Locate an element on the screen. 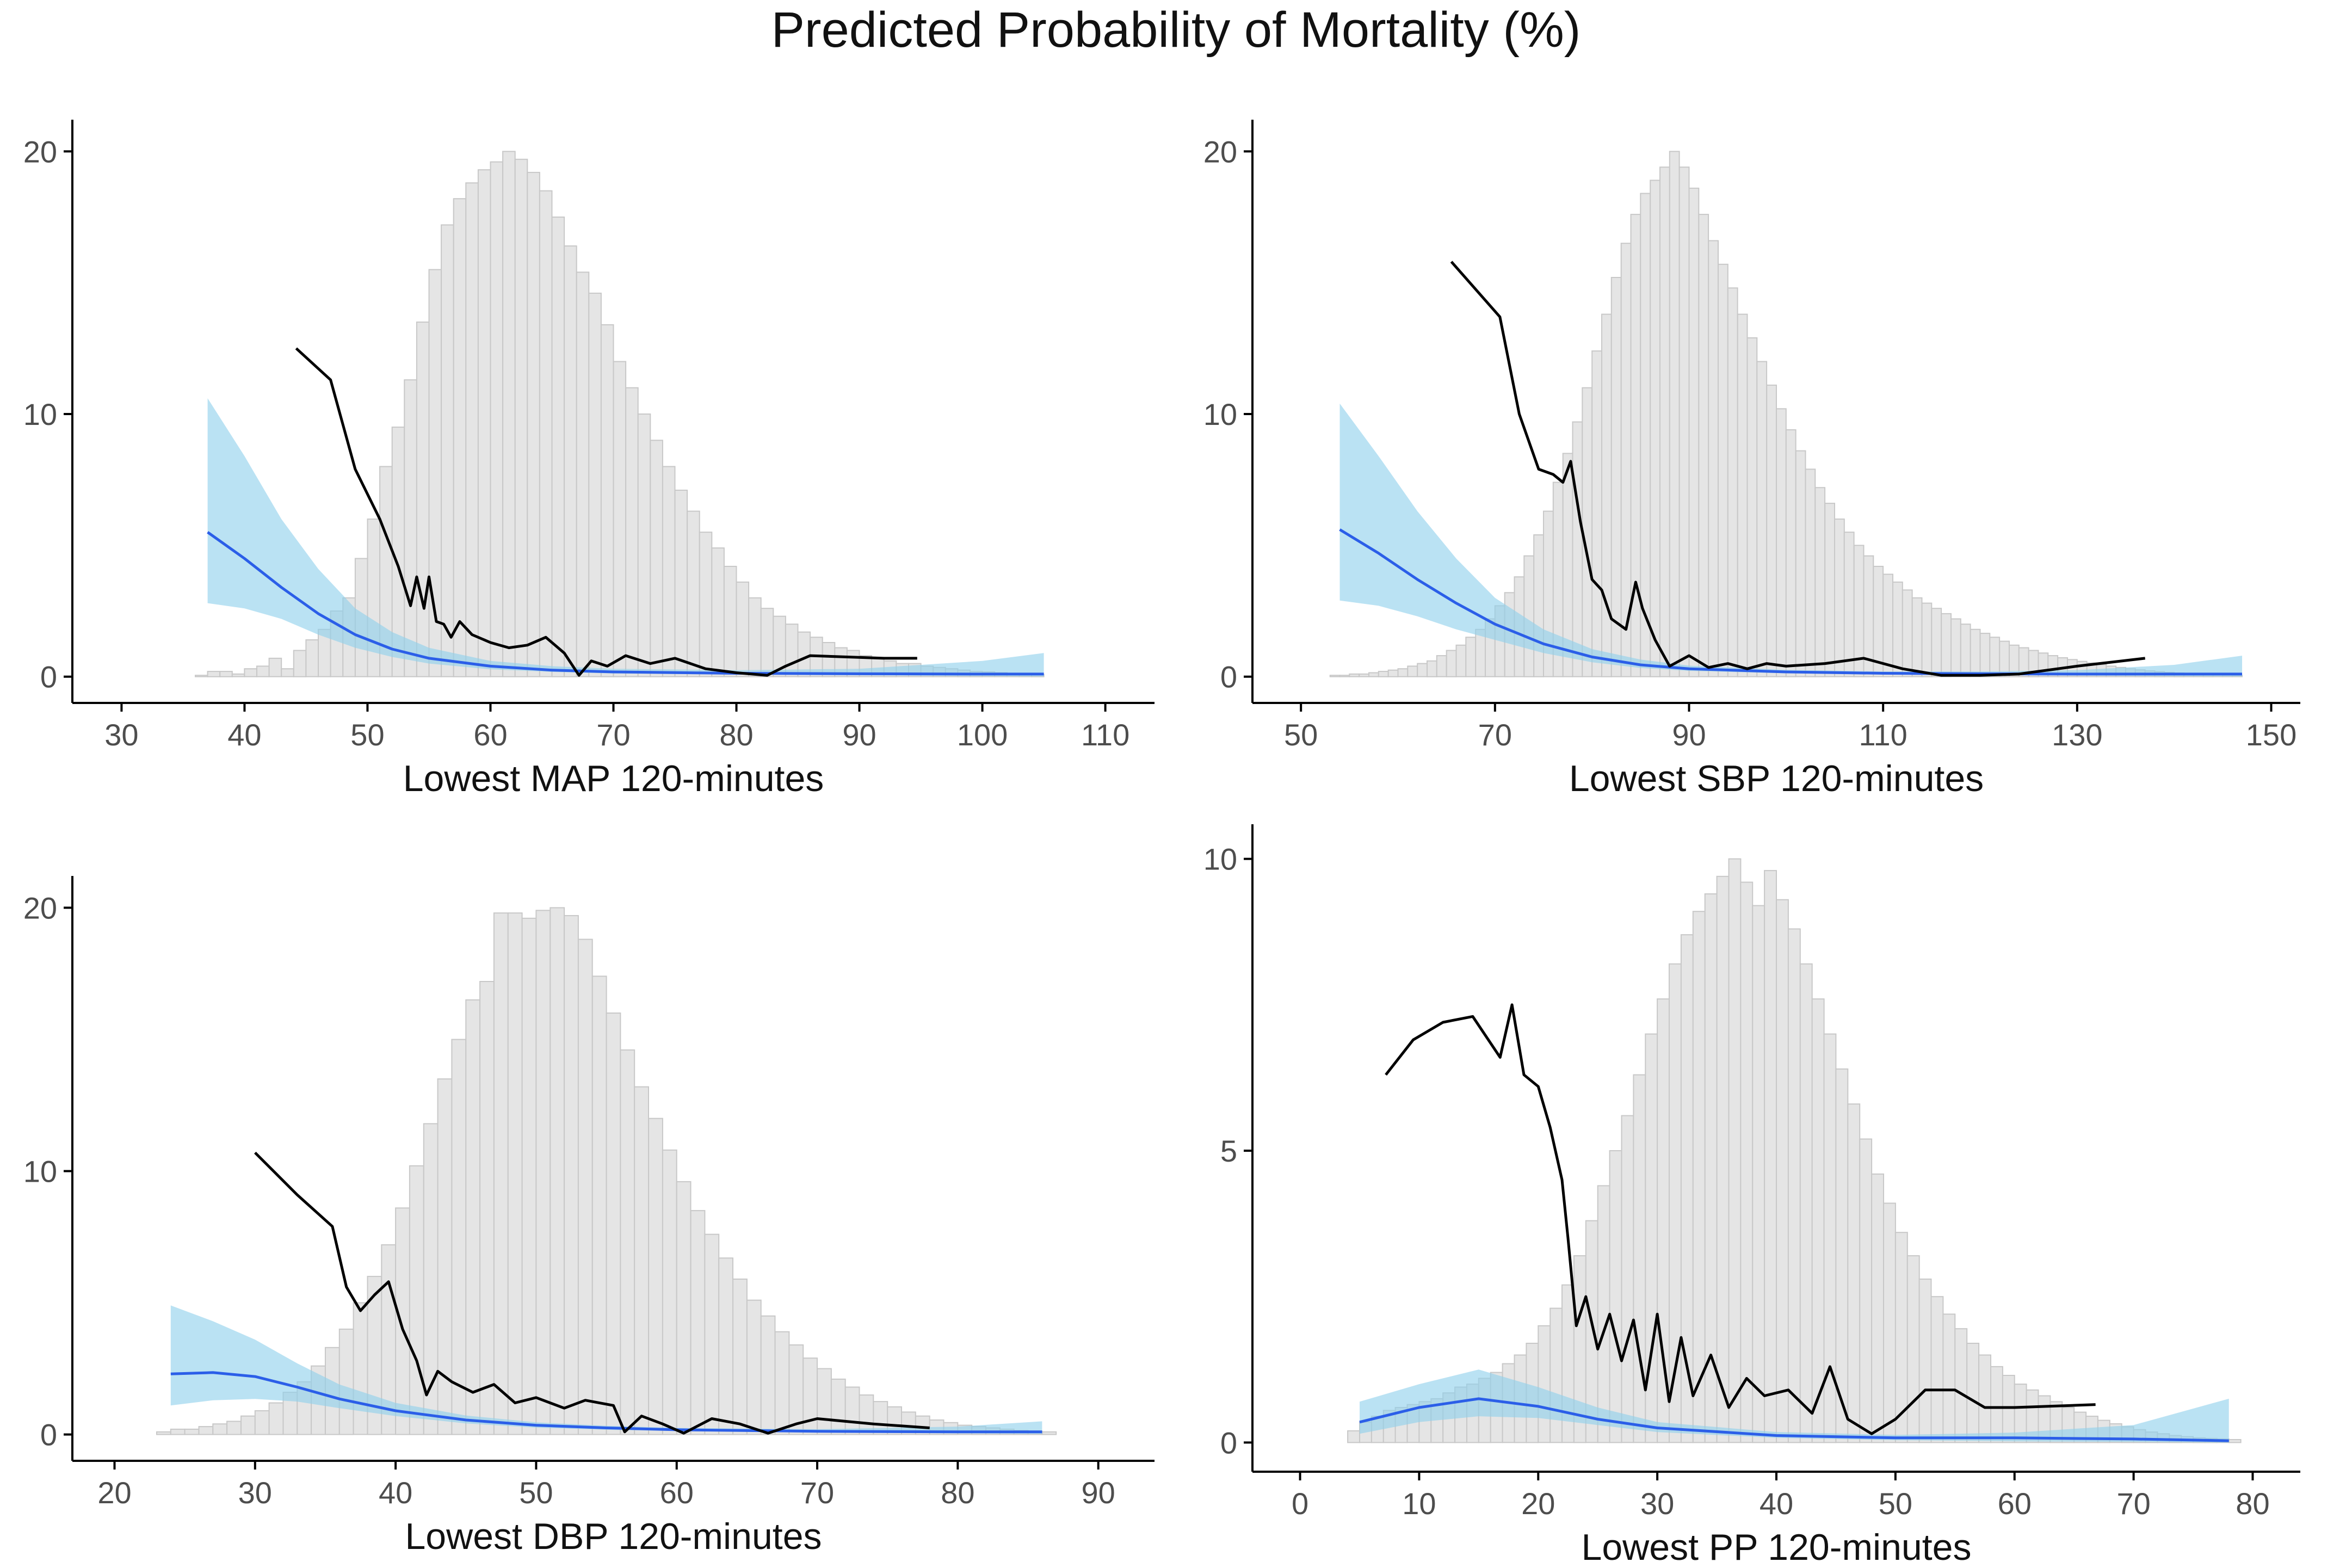 Image resolution: width=2352 pixels, height=1568 pixels. x-tick-label: 90 is located at coordinates (1689, 735).